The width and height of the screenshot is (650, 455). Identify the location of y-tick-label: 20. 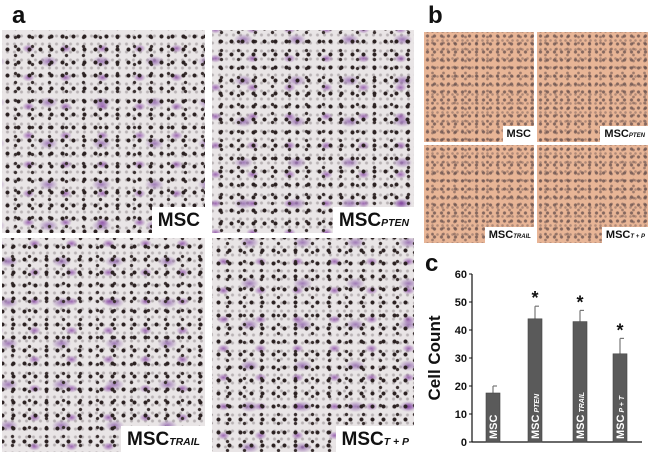
(461, 387).